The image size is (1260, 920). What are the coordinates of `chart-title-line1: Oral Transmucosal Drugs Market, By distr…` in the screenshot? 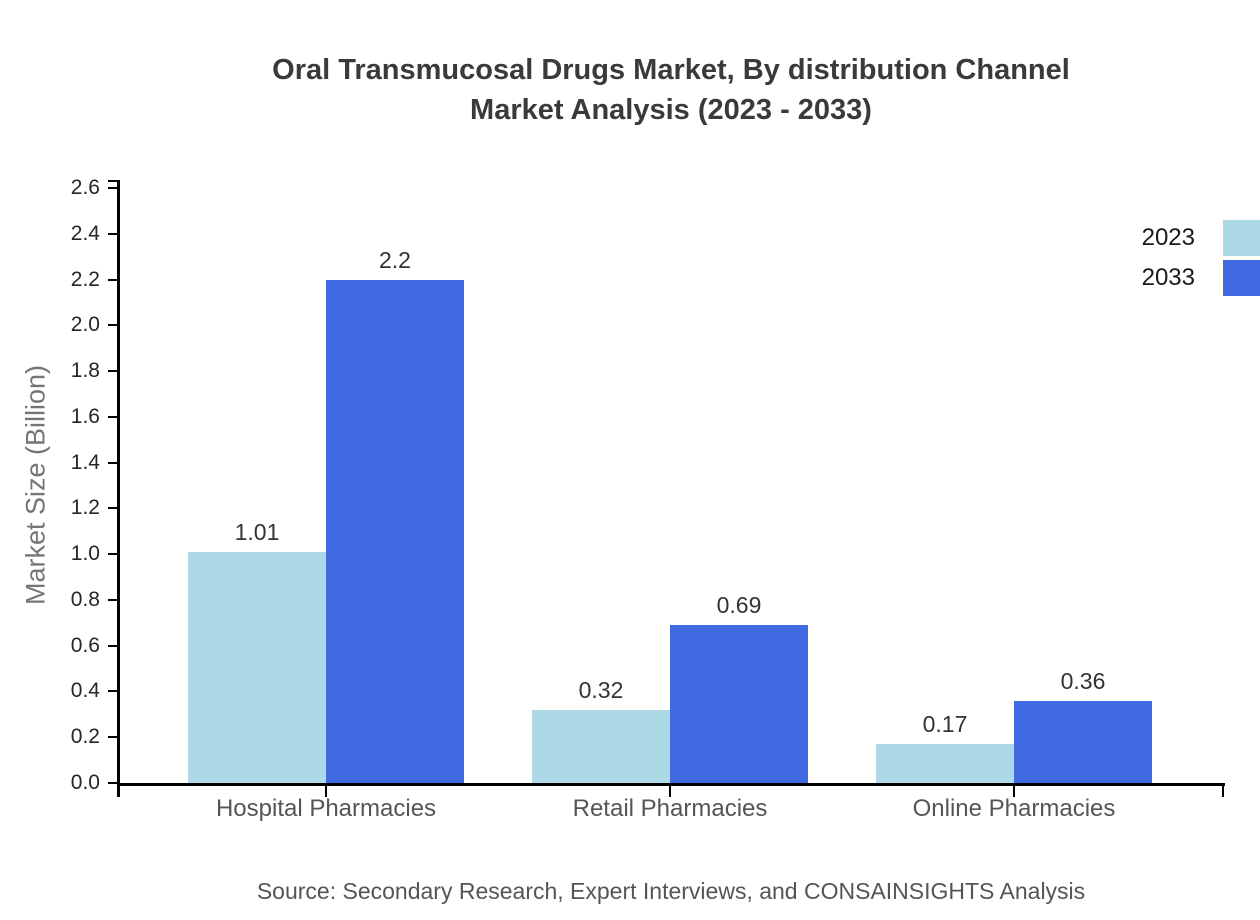 It's located at (671, 70).